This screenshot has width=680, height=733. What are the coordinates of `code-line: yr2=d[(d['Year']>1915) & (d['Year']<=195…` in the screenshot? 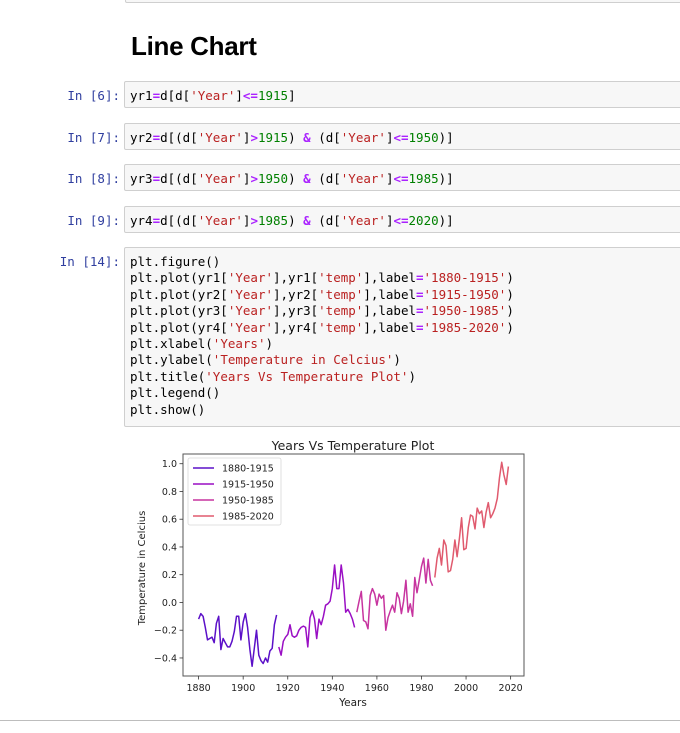 It's located at (405, 138).